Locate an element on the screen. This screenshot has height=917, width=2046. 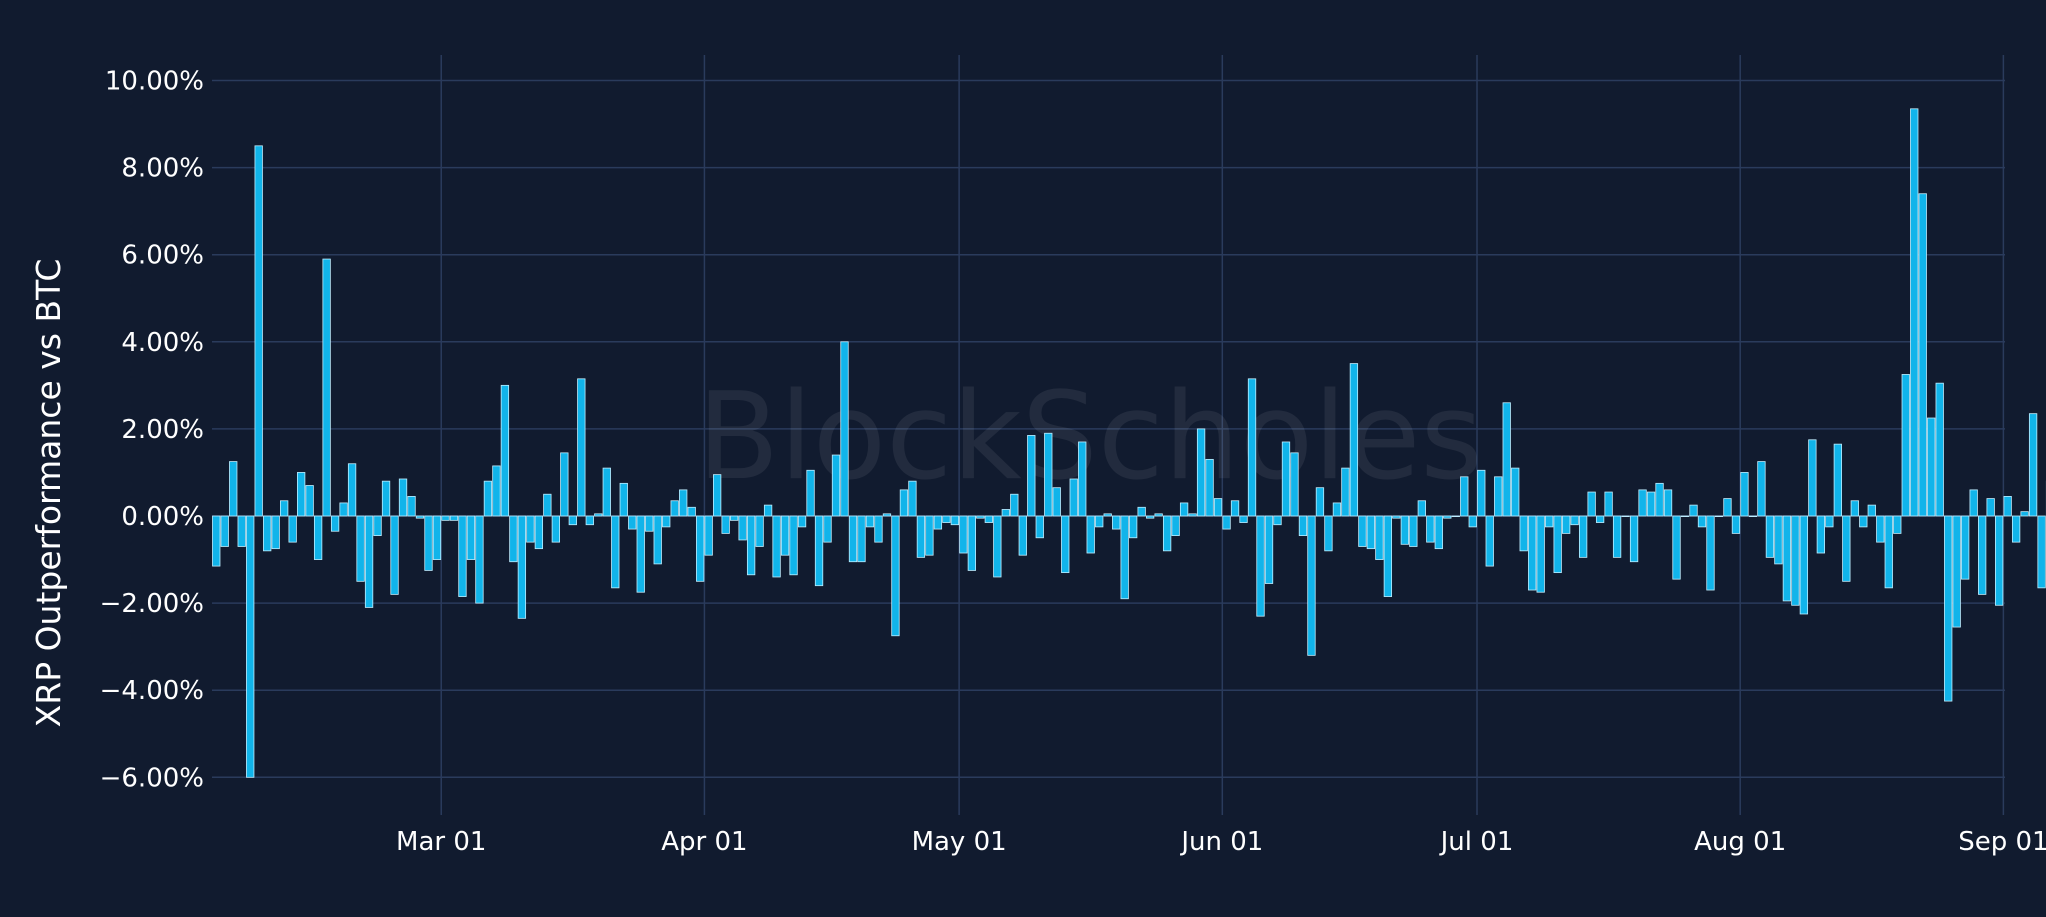
y-tick-label: 0.00% is located at coordinates (162, 517).